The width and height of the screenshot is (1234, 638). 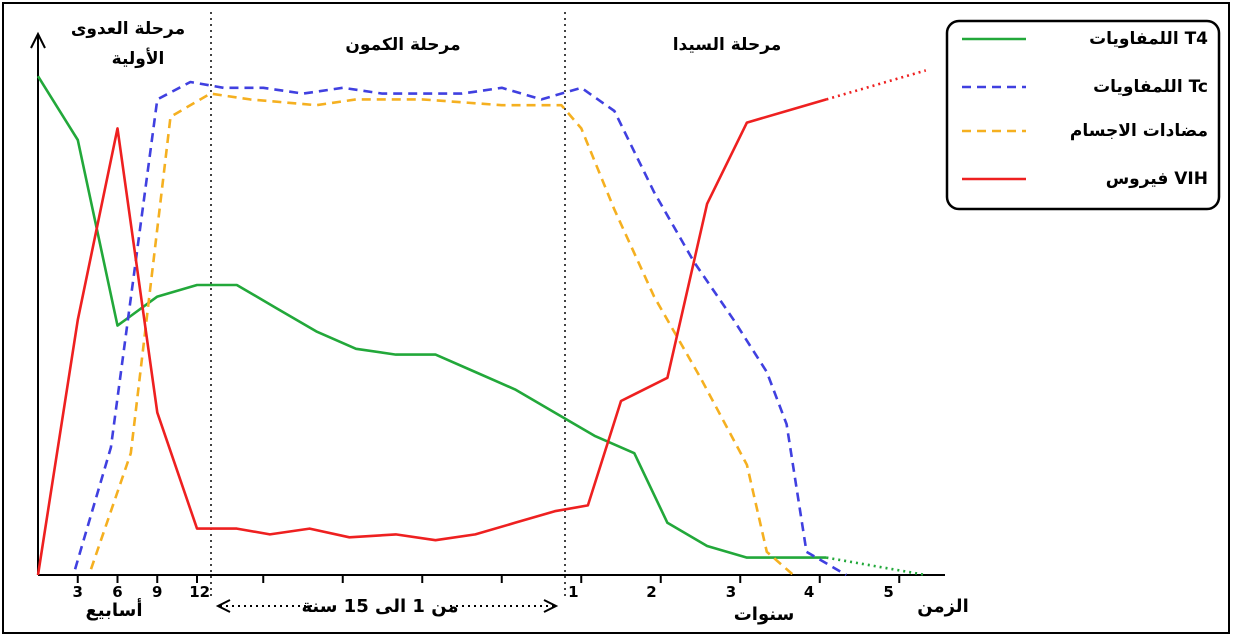 What do you see at coordinates (78, 592) in the screenshot?
I see `x-tick-label-week: 3` at bounding box center [78, 592].